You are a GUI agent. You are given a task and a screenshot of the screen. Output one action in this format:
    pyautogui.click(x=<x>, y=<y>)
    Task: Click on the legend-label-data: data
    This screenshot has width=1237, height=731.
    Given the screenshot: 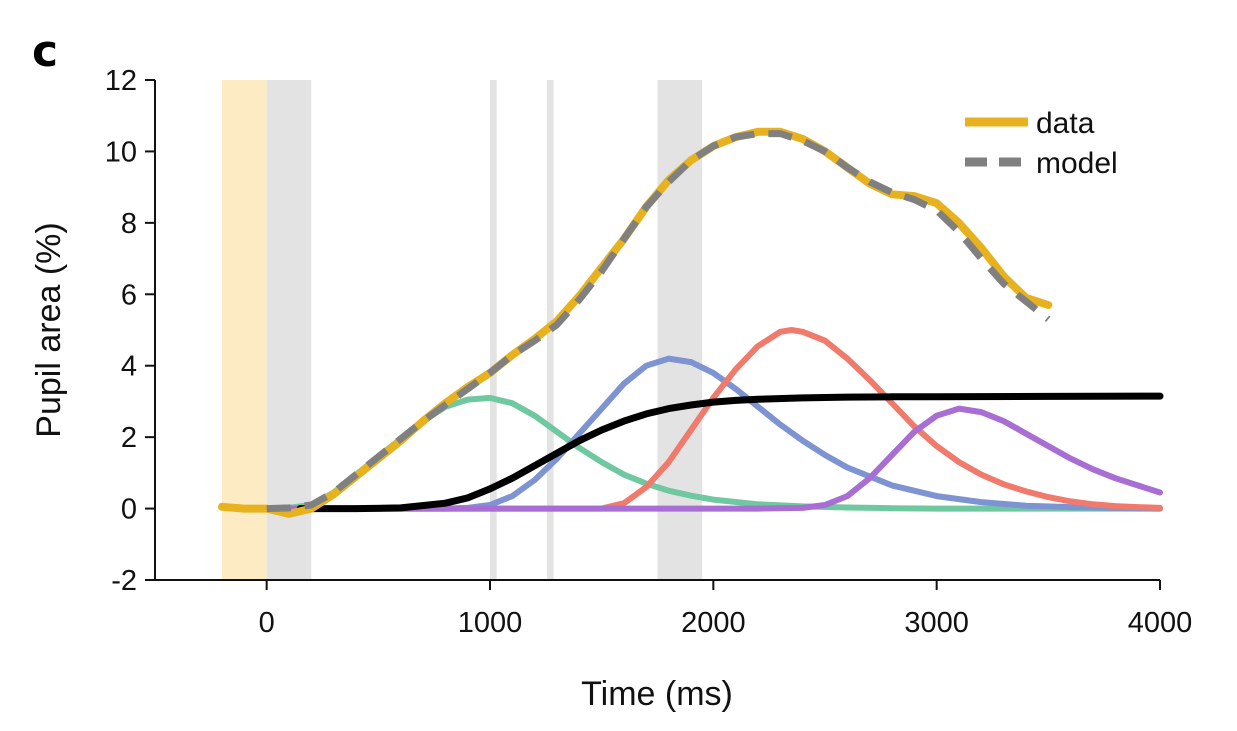 What is the action you would take?
    pyautogui.click(x=1065, y=123)
    